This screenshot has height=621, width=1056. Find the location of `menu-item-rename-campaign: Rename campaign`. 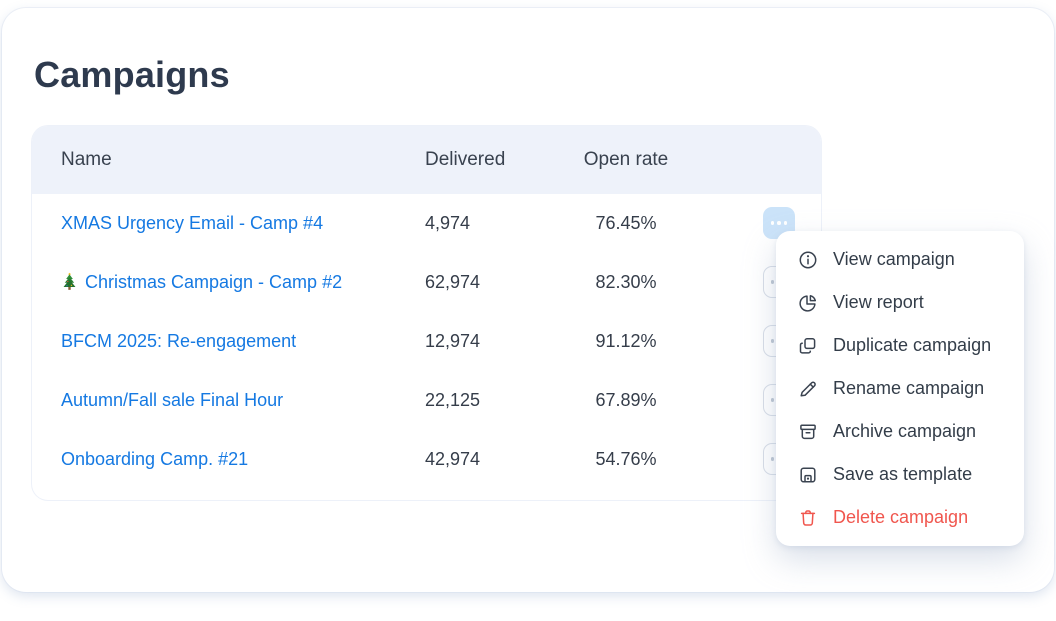

menu-item-rename-campaign: Rename campaign is located at coordinates (900, 388).